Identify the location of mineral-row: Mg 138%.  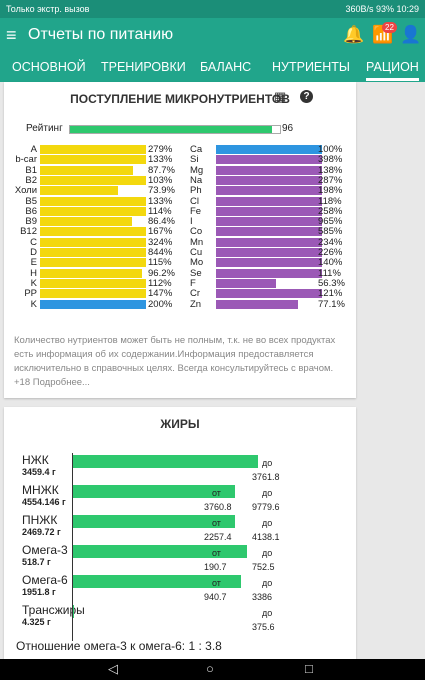
(275, 170).